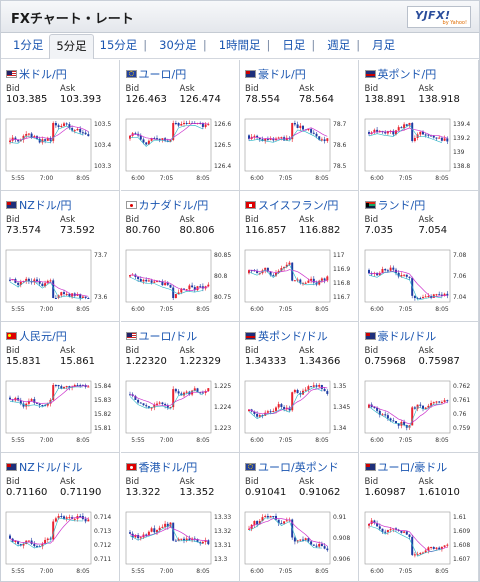 The width and height of the screenshot is (480, 582). Describe the element at coordinates (124, 47) in the screenshot. I see `tab-timeframe: 15分足 |` at that location.